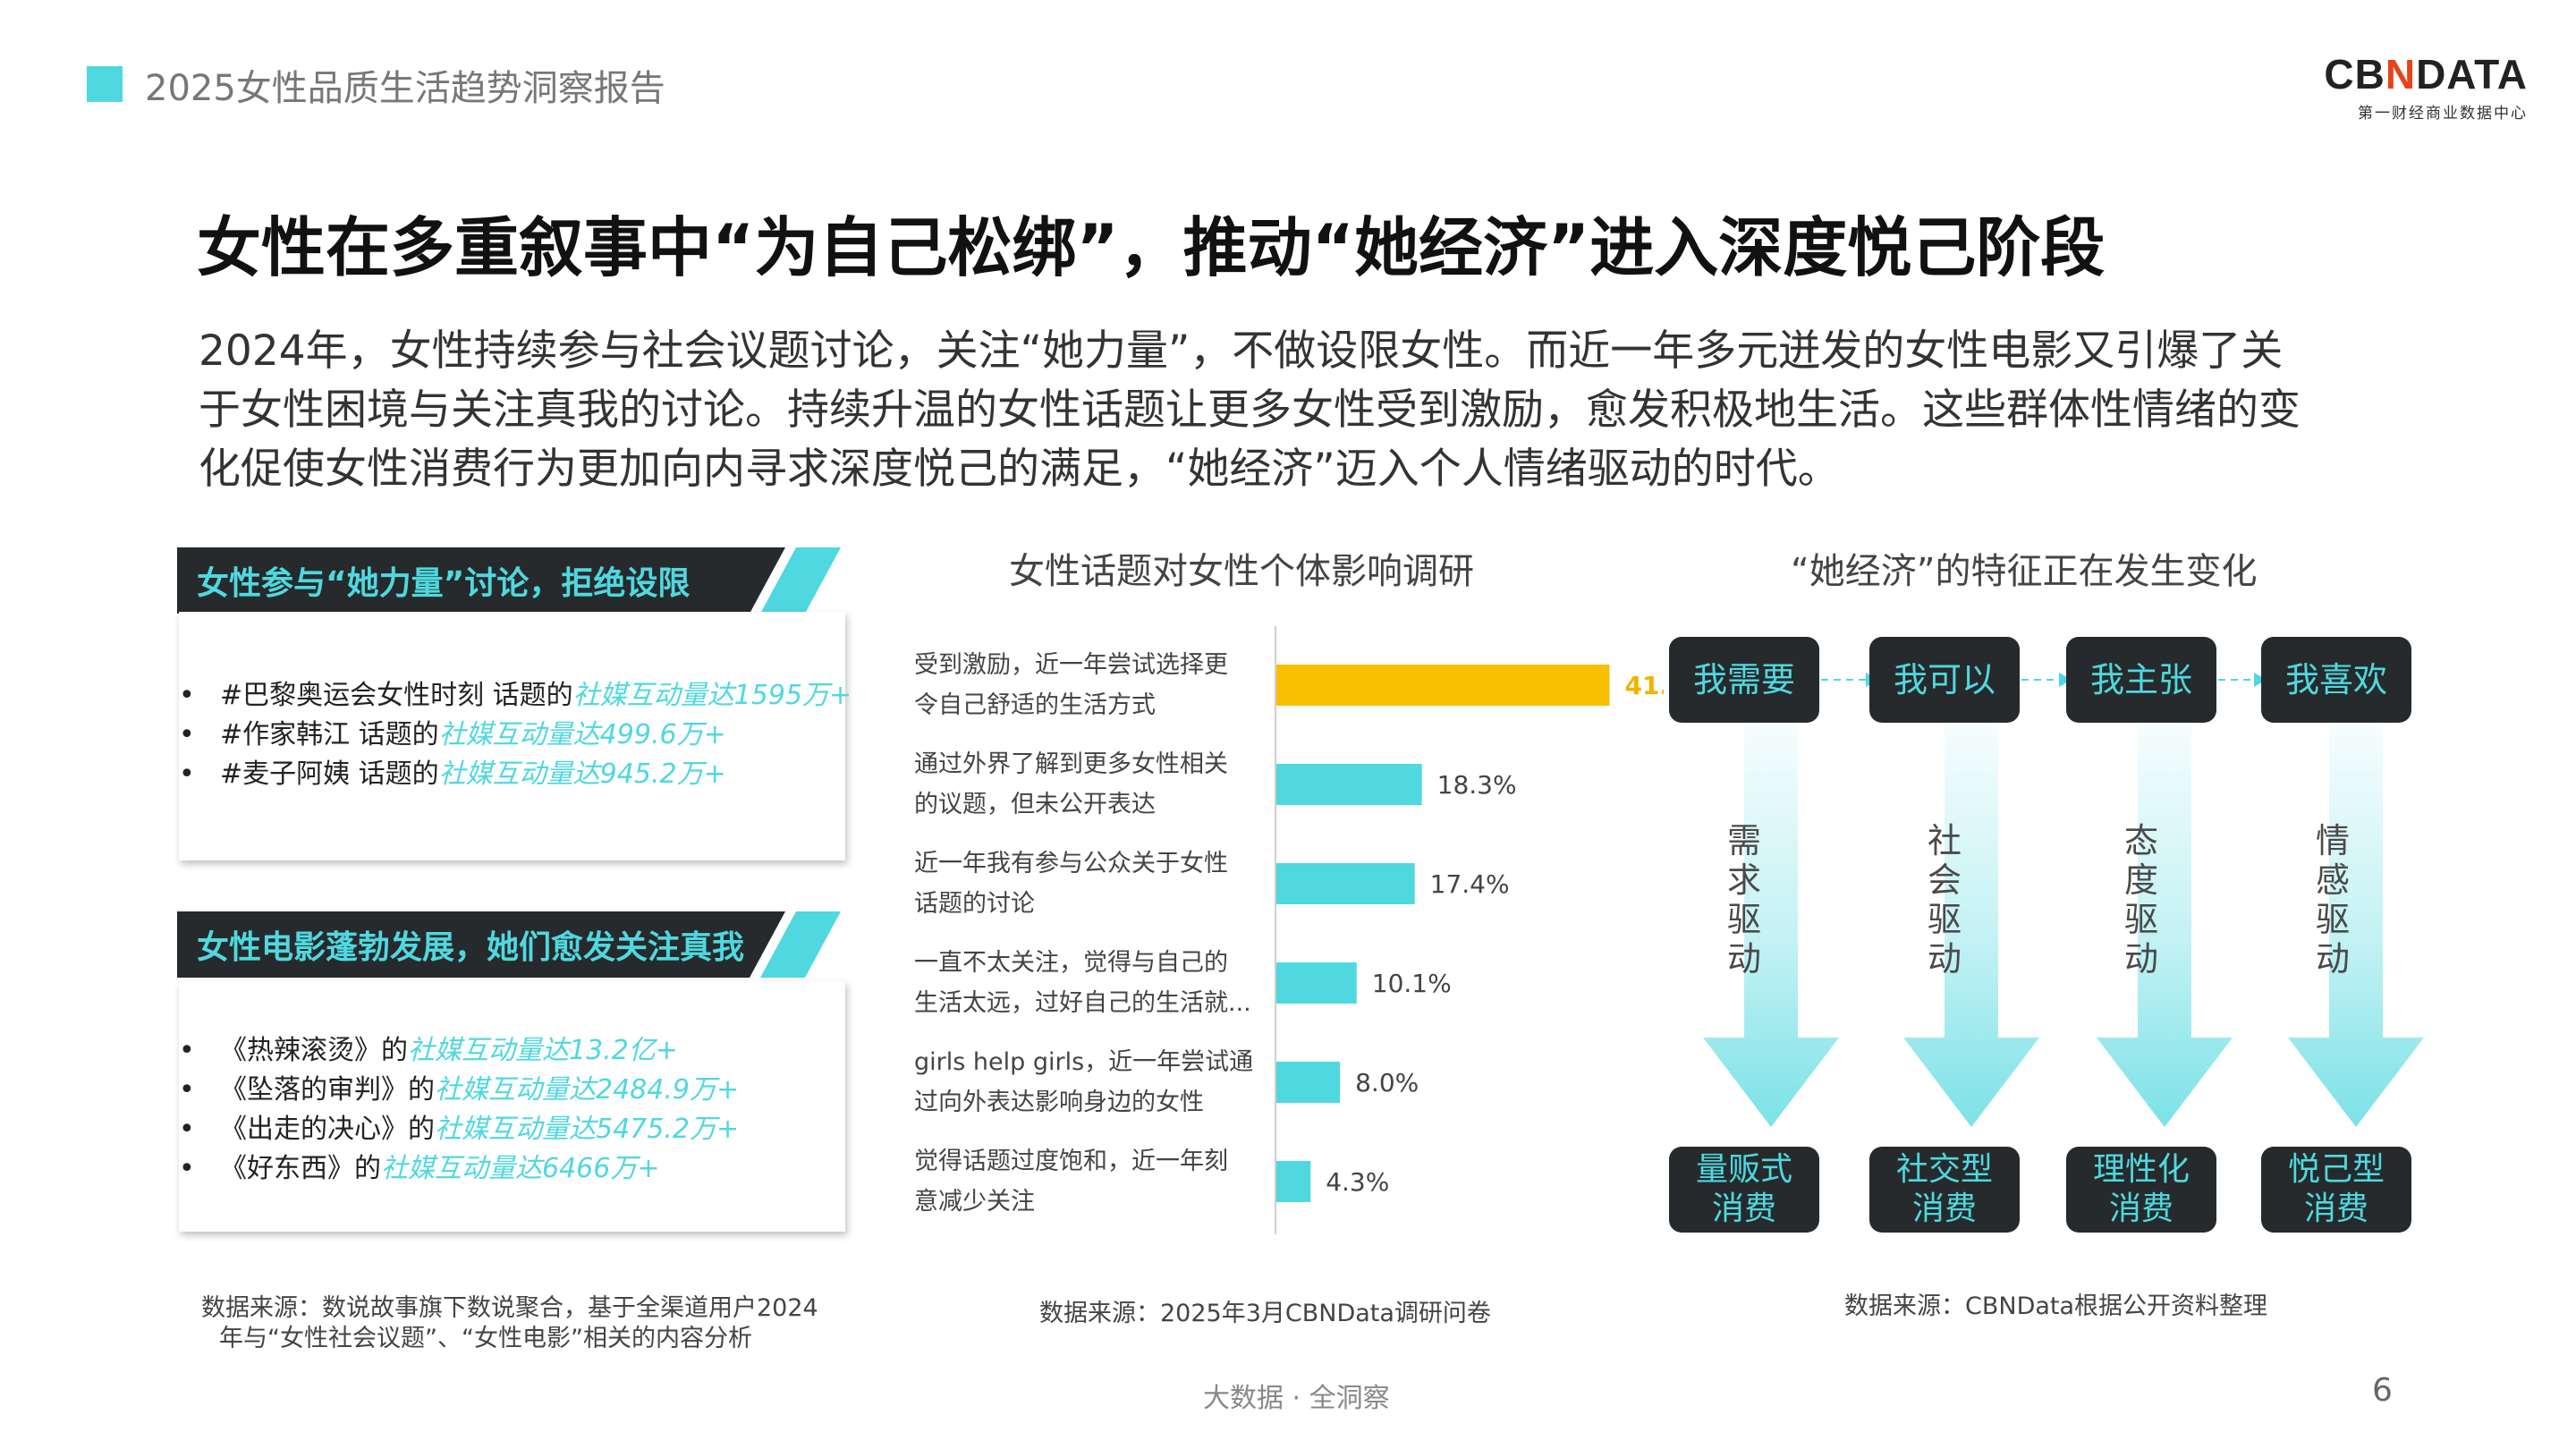 The image size is (2576, 1449). Describe the element at coordinates (1071, 863) in the screenshot. I see `category-label-line: 近一年我有参与公众关于女性` at that location.